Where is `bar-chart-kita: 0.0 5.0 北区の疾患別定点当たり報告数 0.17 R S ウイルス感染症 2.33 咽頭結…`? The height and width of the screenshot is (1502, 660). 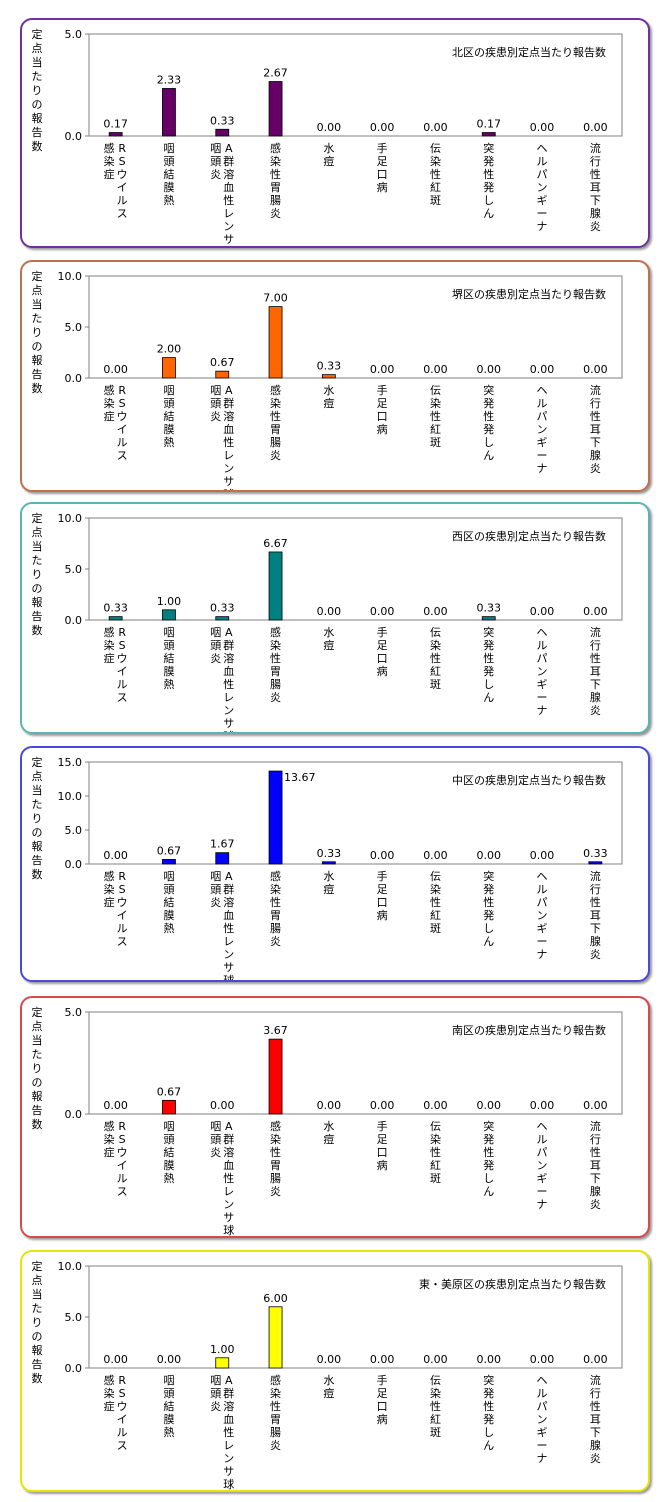
bar-chart-kita: 0.0 5.0 北区の疾患別定点当たり報告数 0.17 R S ウイルス感染症 2.33 咽頭結… is located at coordinates (344, 137).